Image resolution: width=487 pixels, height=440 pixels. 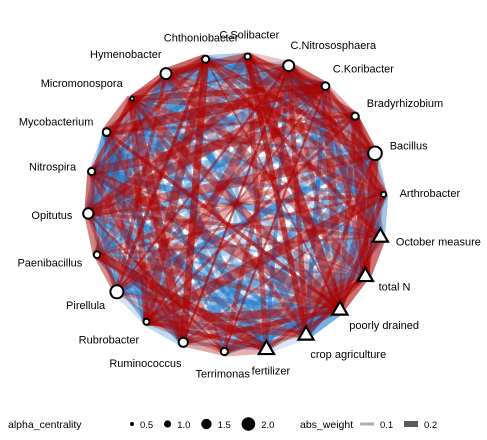 What do you see at coordinates (340, 307) in the screenshot?
I see `node-triangle-poorly-drained` at bounding box center [340, 307].